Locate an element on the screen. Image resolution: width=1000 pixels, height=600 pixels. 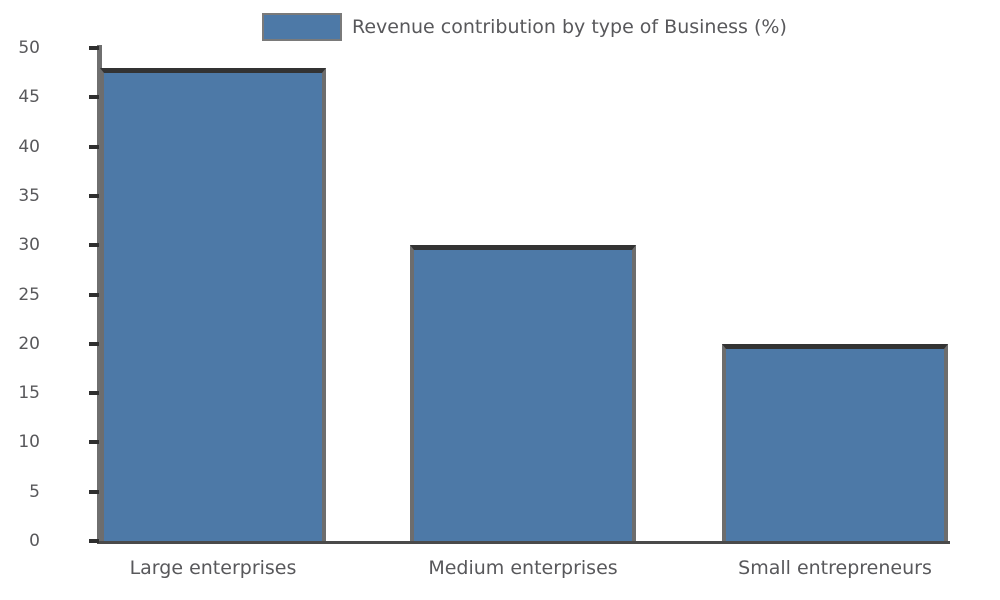
y-tick-label: 20 is located at coordinates (29, 343).